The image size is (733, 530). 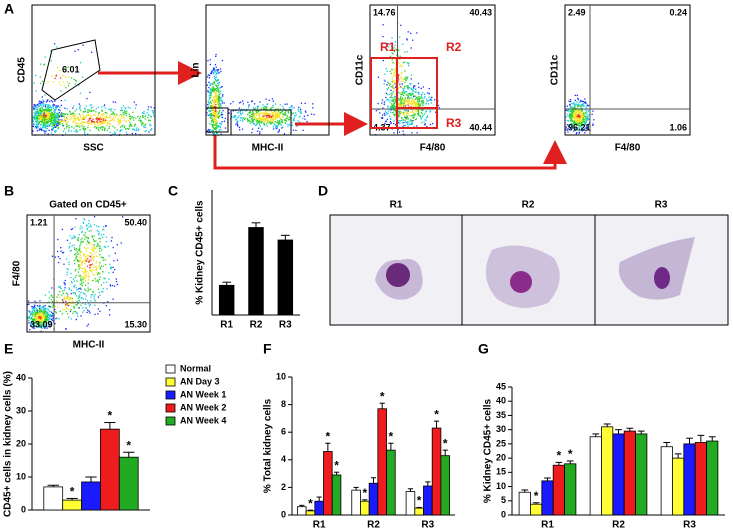 I want to click on panel-letter: C, so click(x=173, y=191).